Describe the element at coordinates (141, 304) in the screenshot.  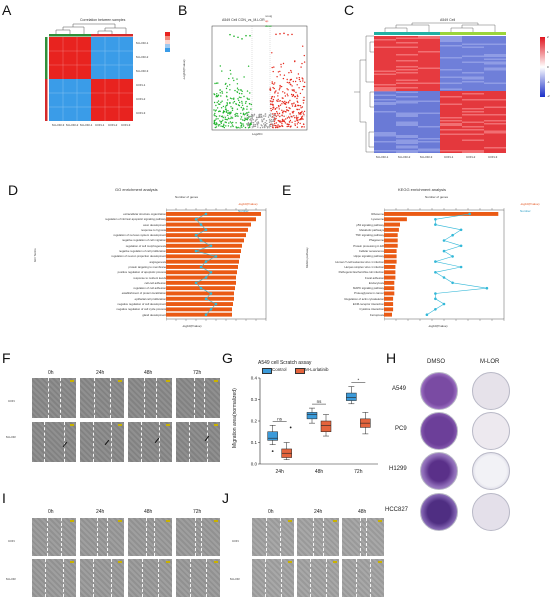
I see `enrich-term-label: negative regulation of cell development` at that location.